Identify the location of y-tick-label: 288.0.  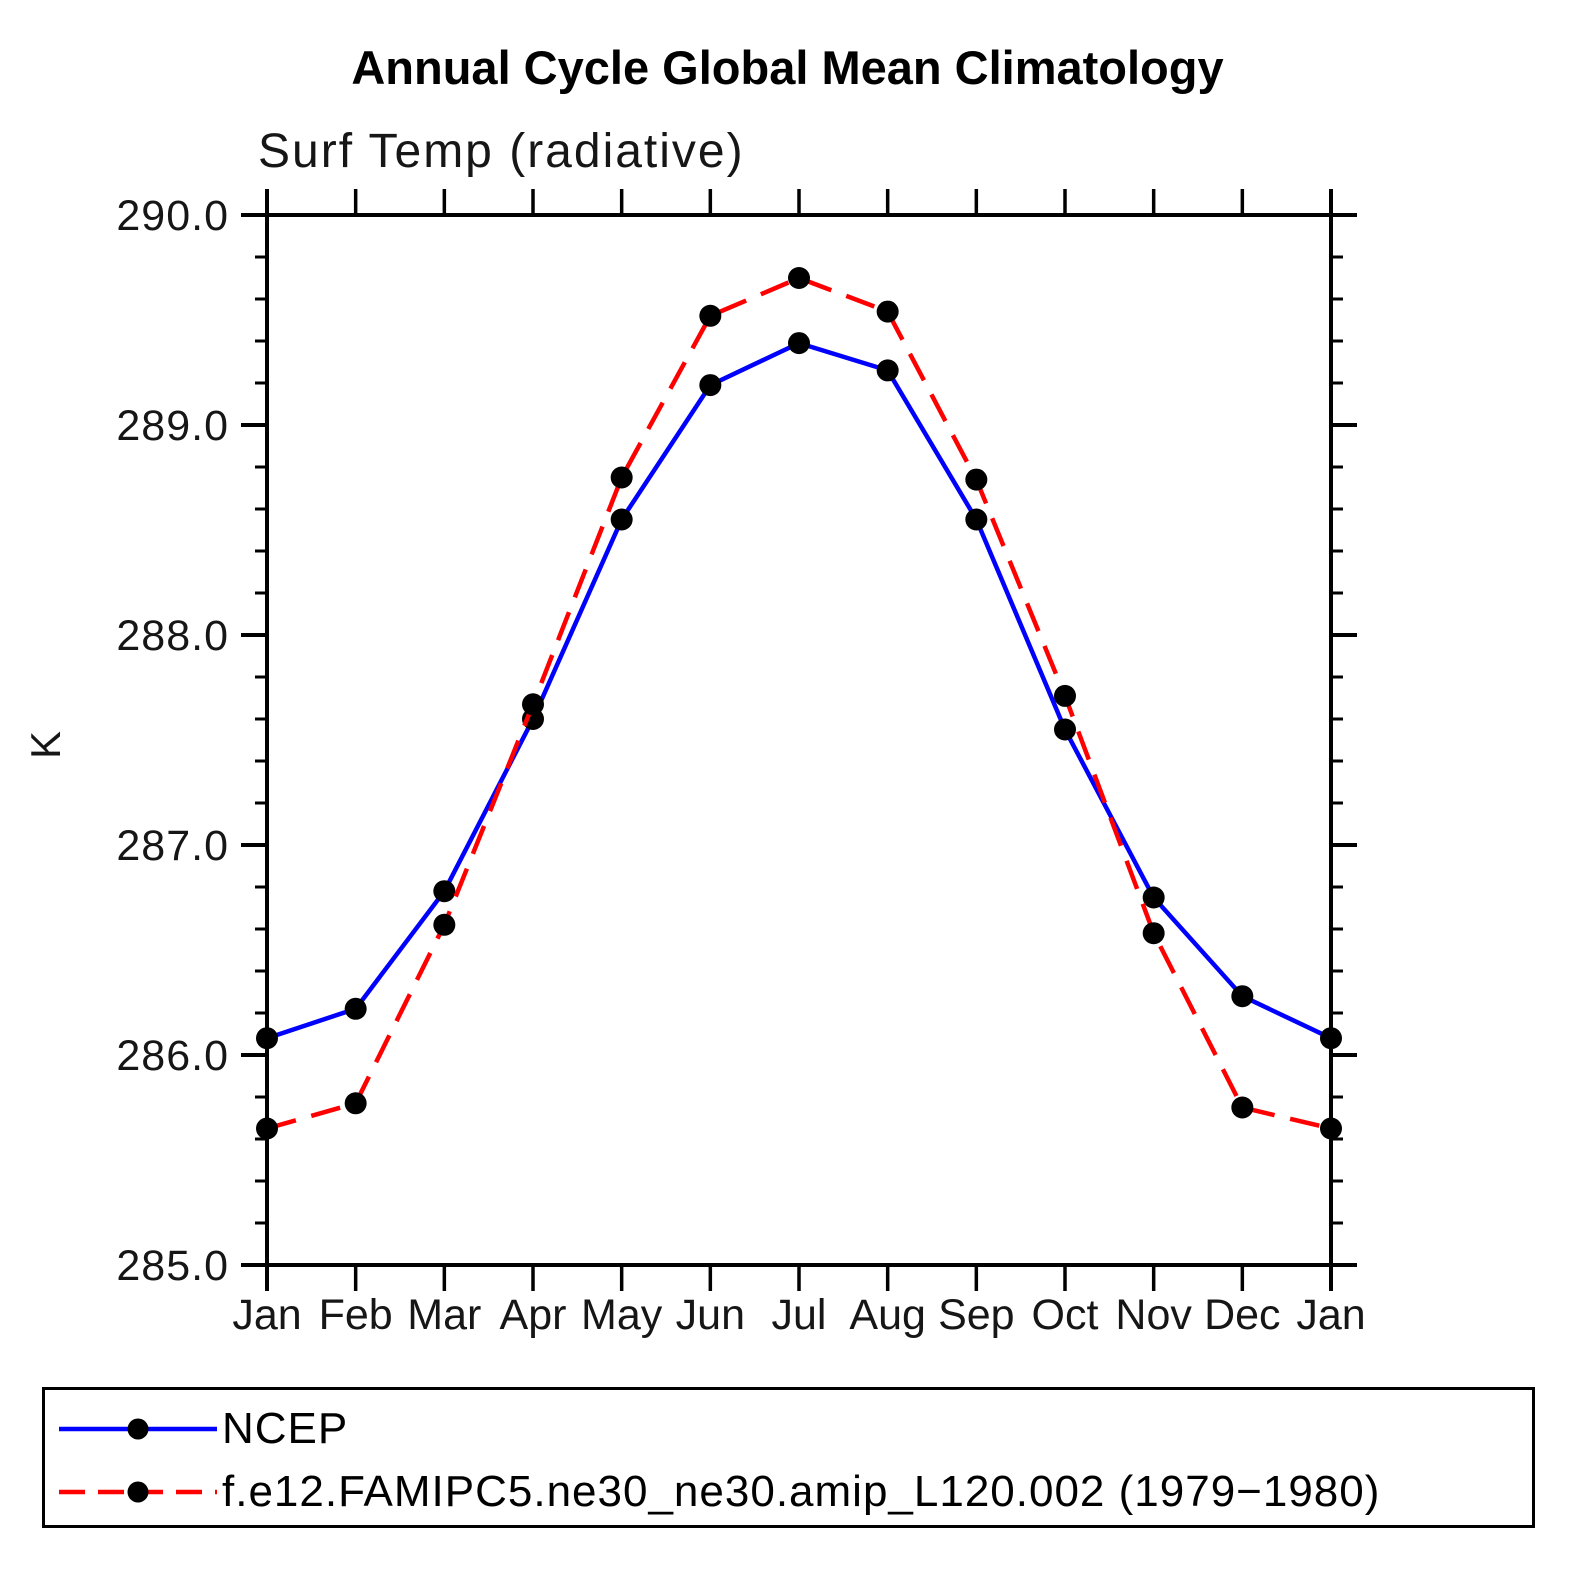
(172, 636).